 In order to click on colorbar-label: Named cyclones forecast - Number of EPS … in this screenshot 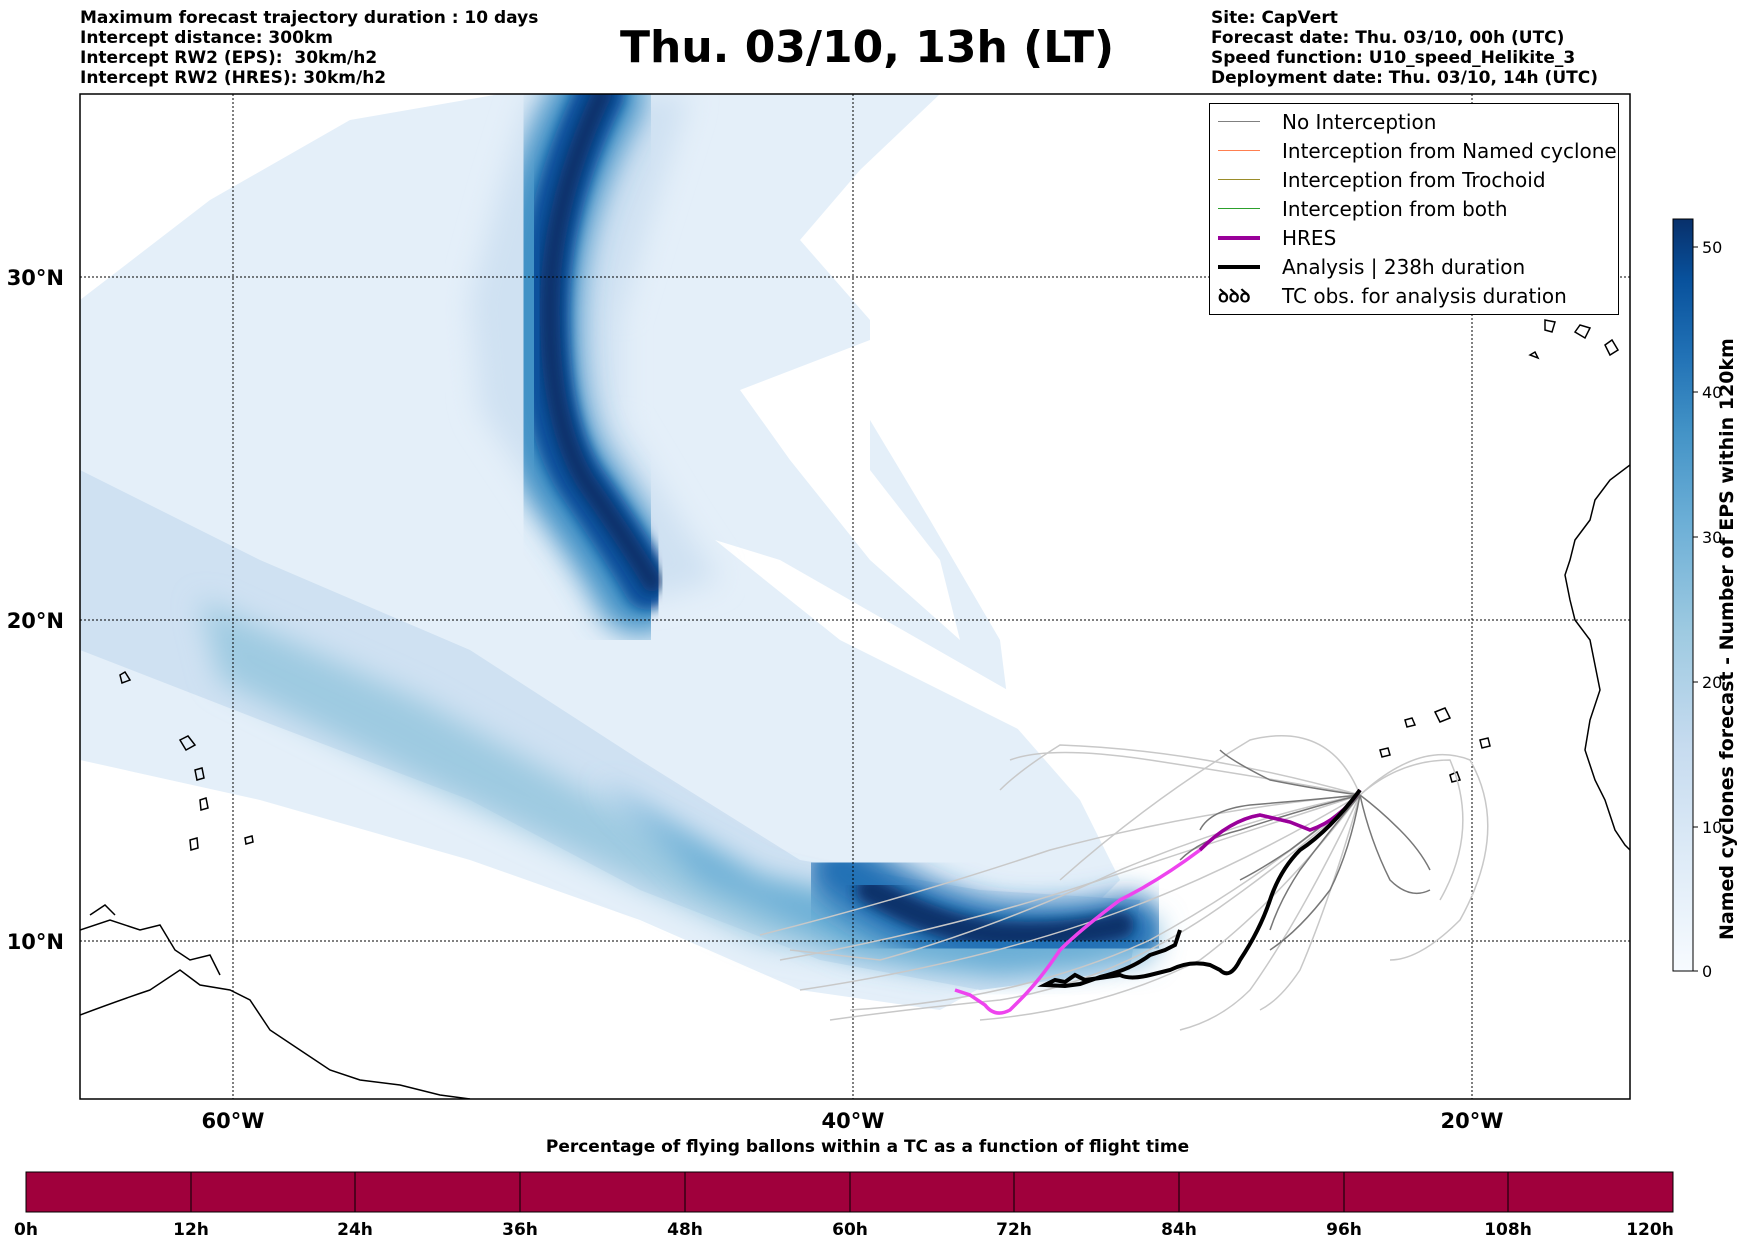, I will do `click(1727, 639)`.